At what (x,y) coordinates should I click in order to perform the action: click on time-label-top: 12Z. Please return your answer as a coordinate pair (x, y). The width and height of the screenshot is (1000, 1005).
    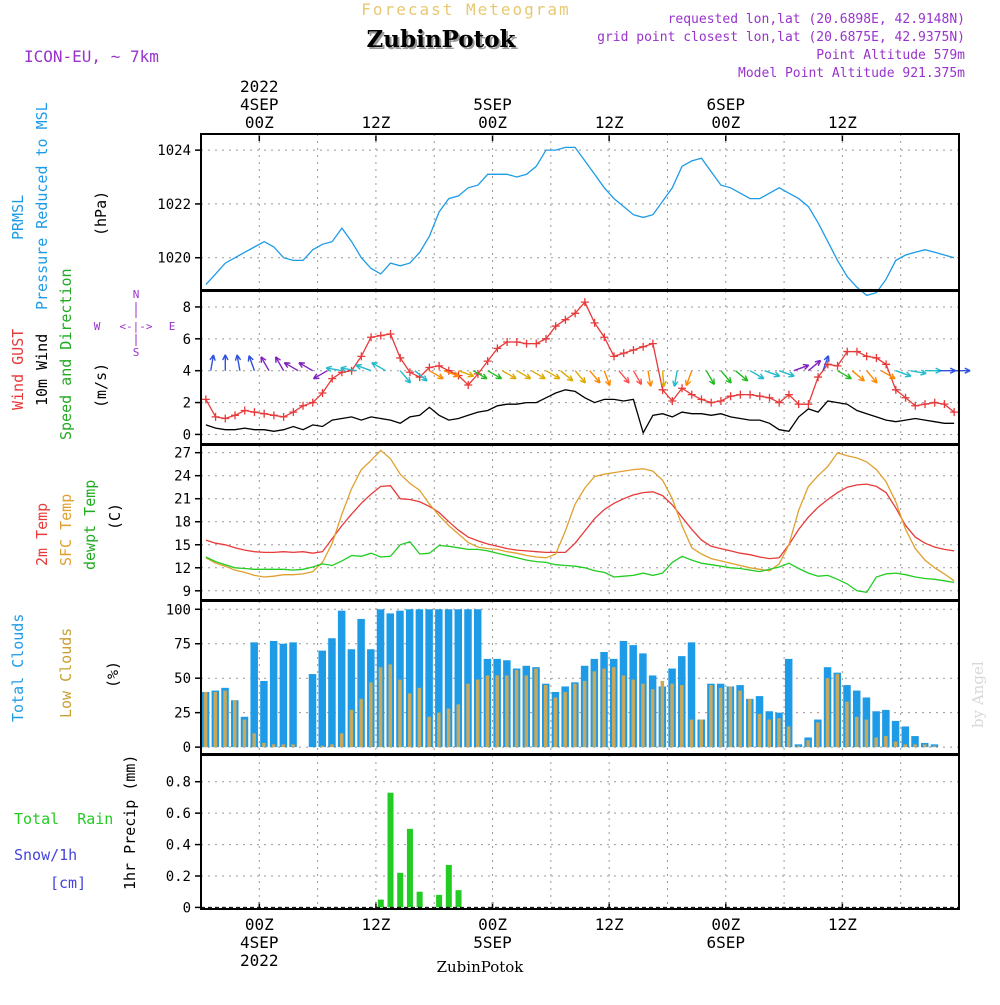
    Looking at the image, I should click on (609, 122).